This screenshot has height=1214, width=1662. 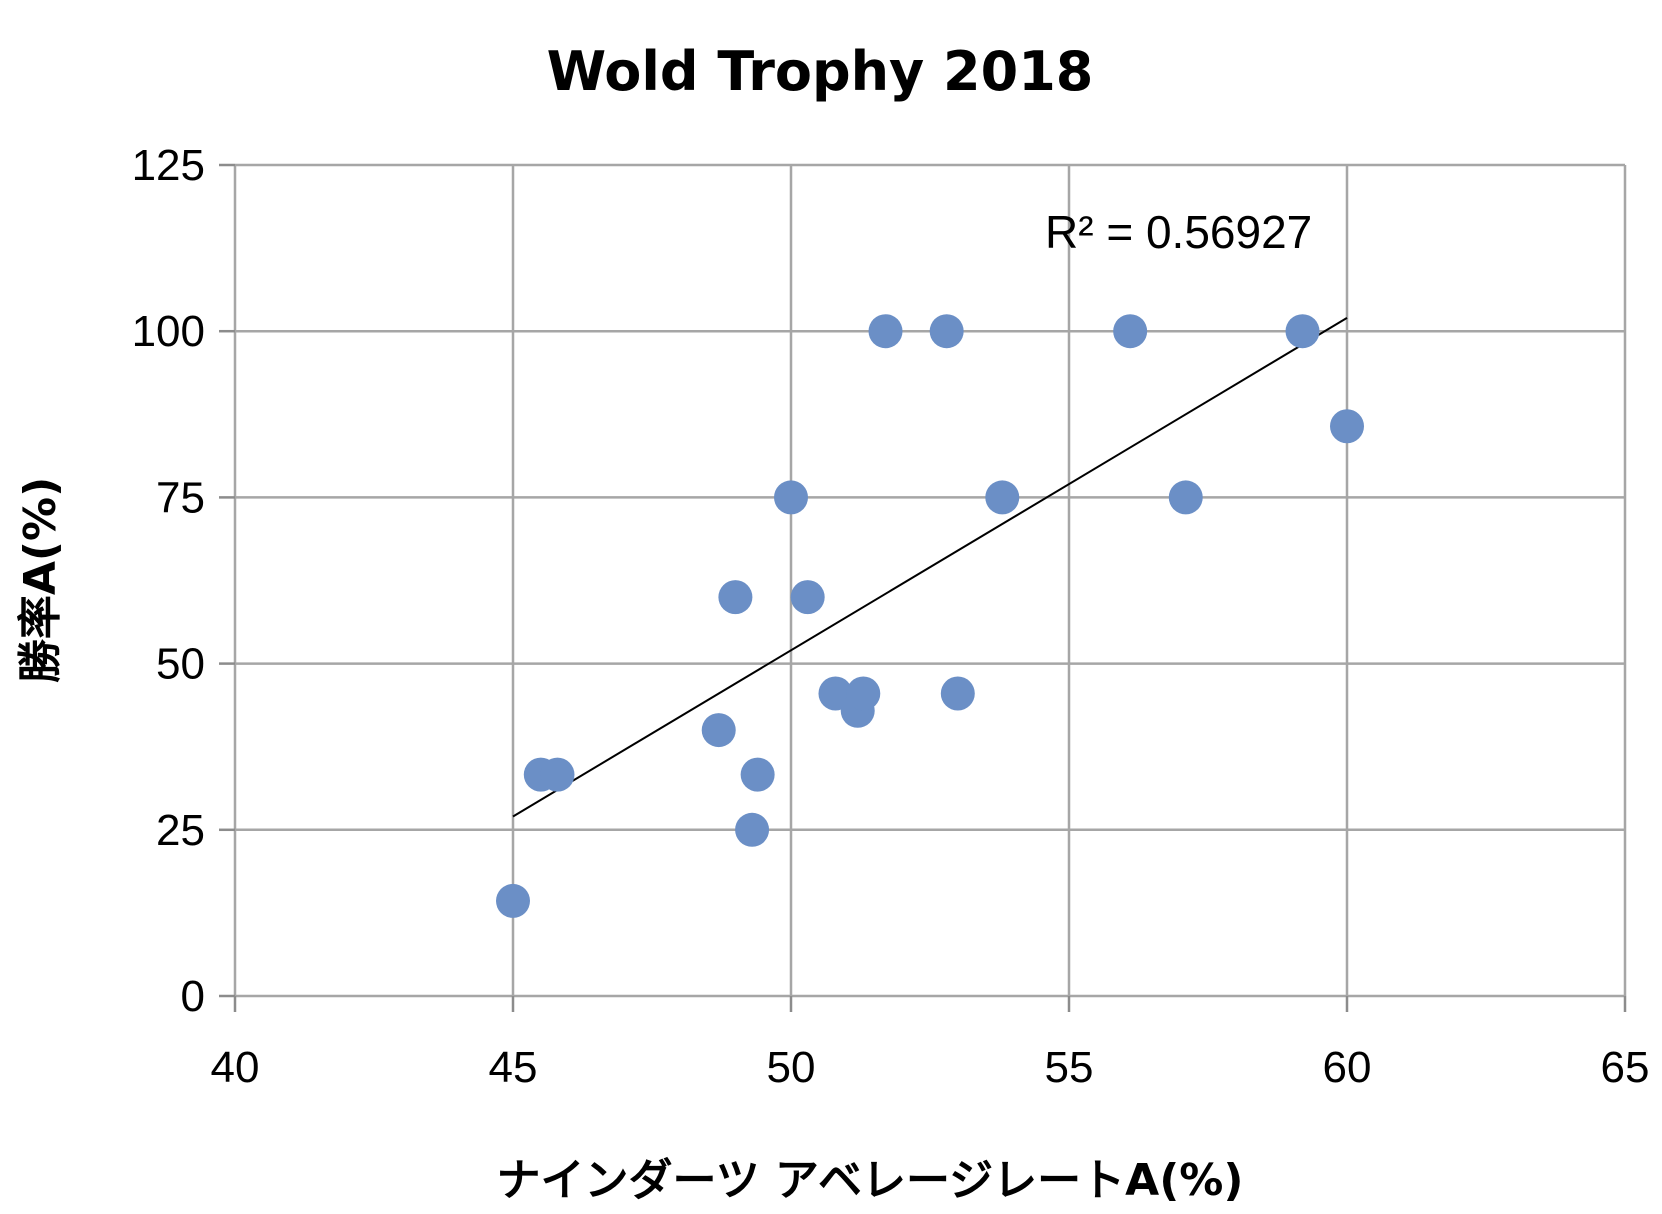 I want to click on x-tick-label-4: 60, so click(x=1347, y=1067).